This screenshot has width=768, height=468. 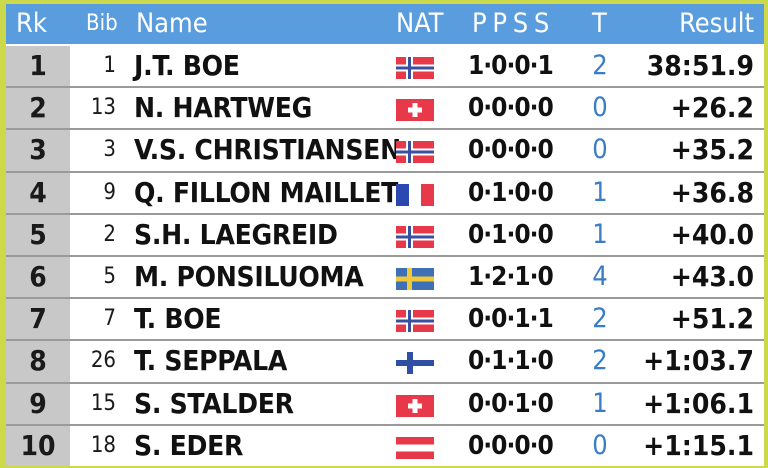 What do you see at coordinates (700, 65) in the screenshot?
I see `result-cell: 38:51.9` at bounding box center [700, 65].